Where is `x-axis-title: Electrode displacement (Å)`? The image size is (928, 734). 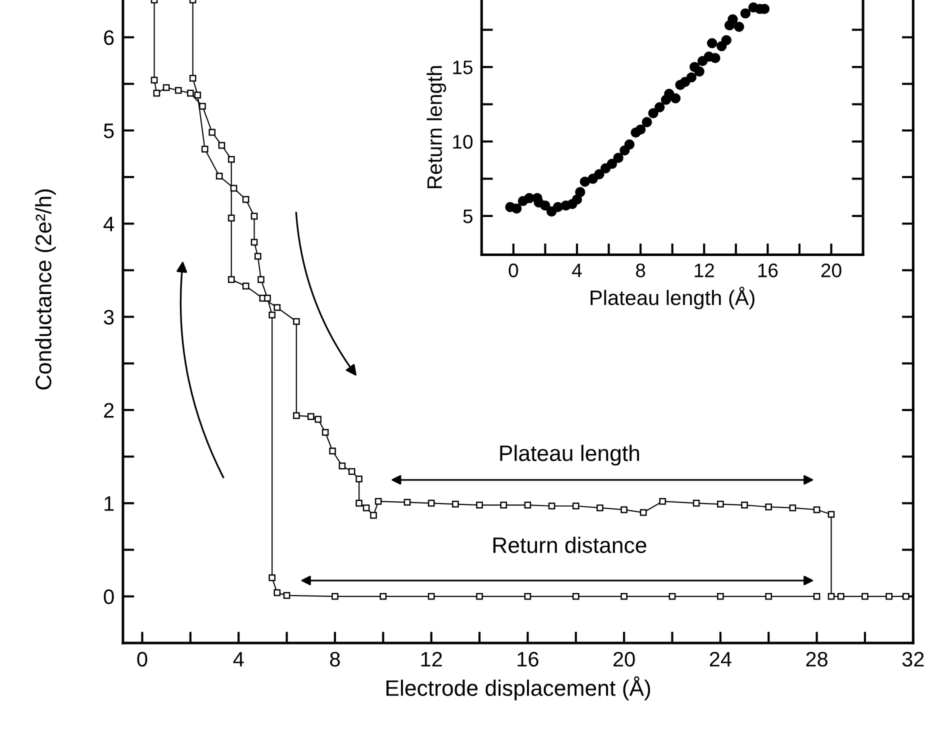 x-axis-title: Electrode displacement (Å) is located at coordinates (518, 688).